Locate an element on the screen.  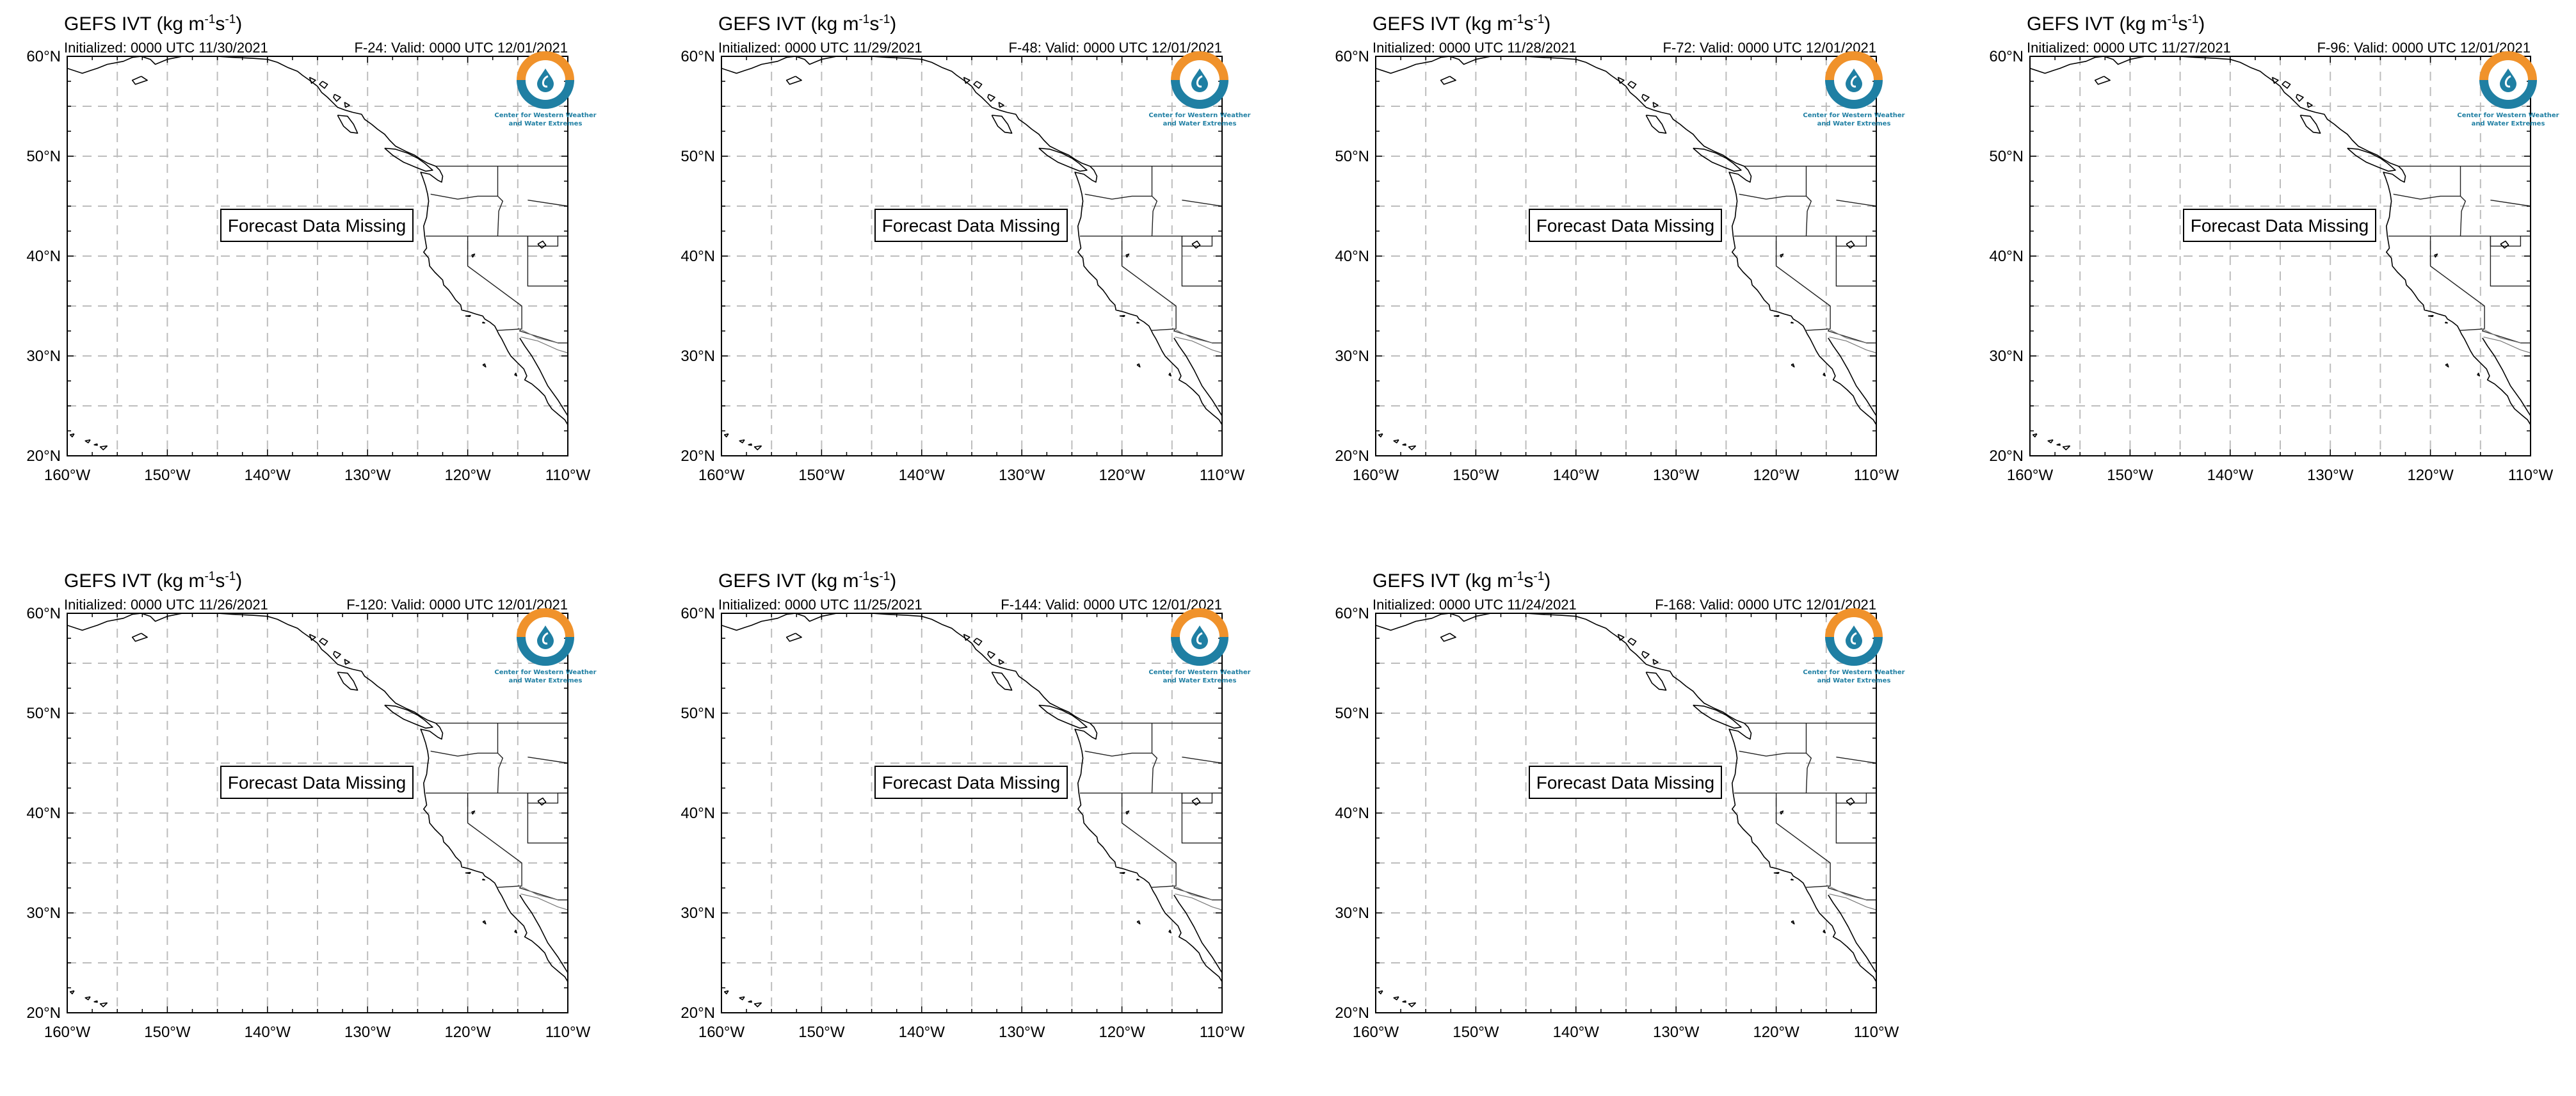
lon-tick-label: 120°W is located at coordinates (467, 475).